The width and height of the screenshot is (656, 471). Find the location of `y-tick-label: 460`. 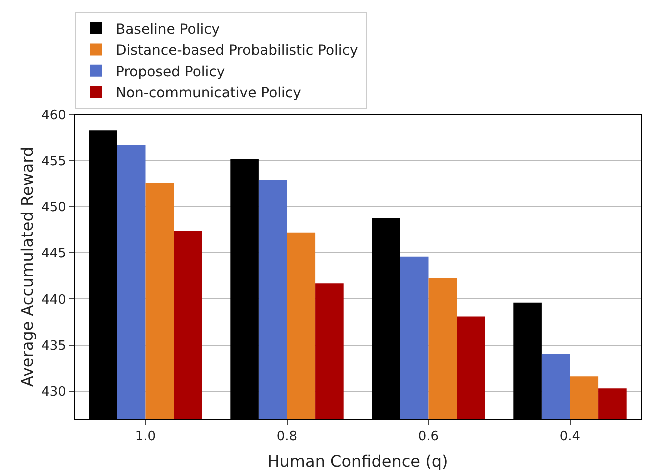

y-tick-label: 460 is located at coordinates (54, 116).